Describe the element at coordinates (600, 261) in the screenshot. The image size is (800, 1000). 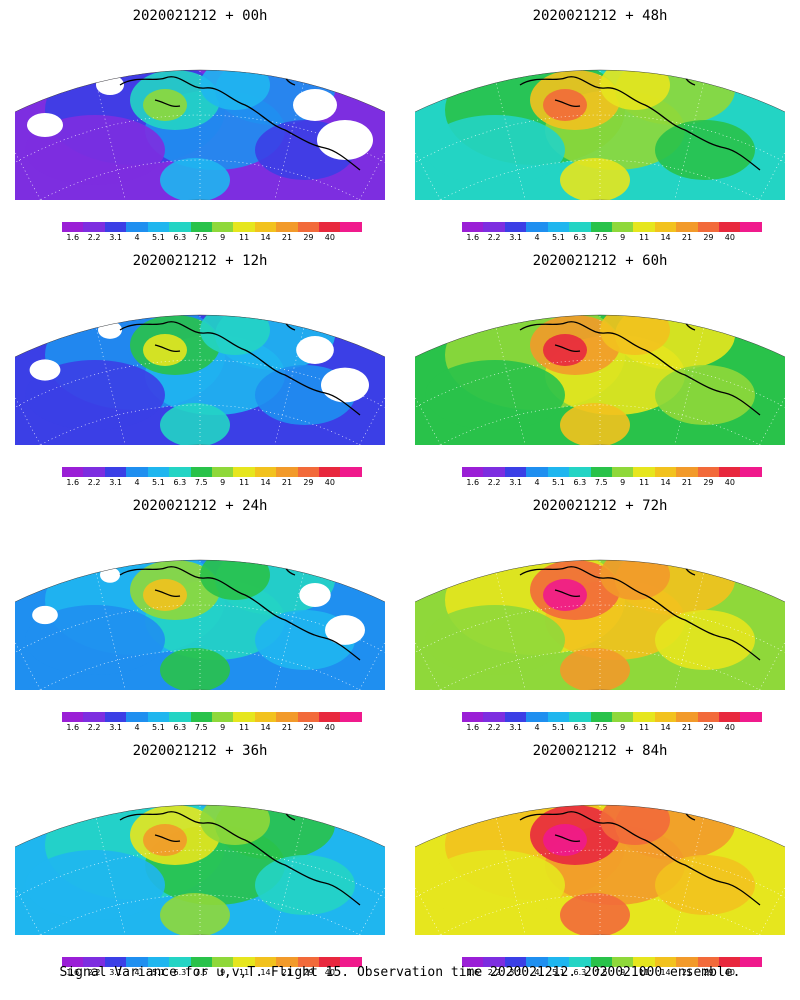
I see `panel-title: 2020021212 + 60h` at that location.